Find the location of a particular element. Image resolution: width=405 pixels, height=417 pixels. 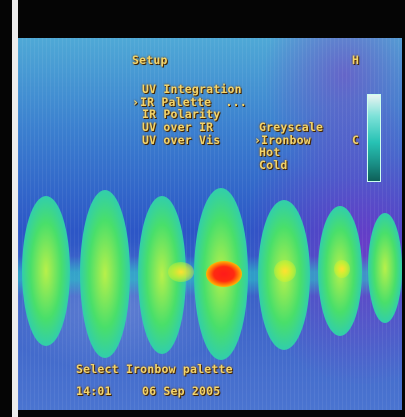

status-message: Select Ironbow palette is located at coordinates (154, 369).